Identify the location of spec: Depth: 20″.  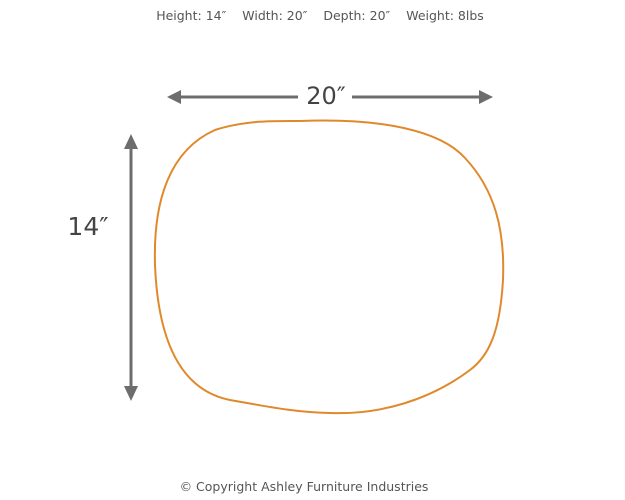
(357, 15).